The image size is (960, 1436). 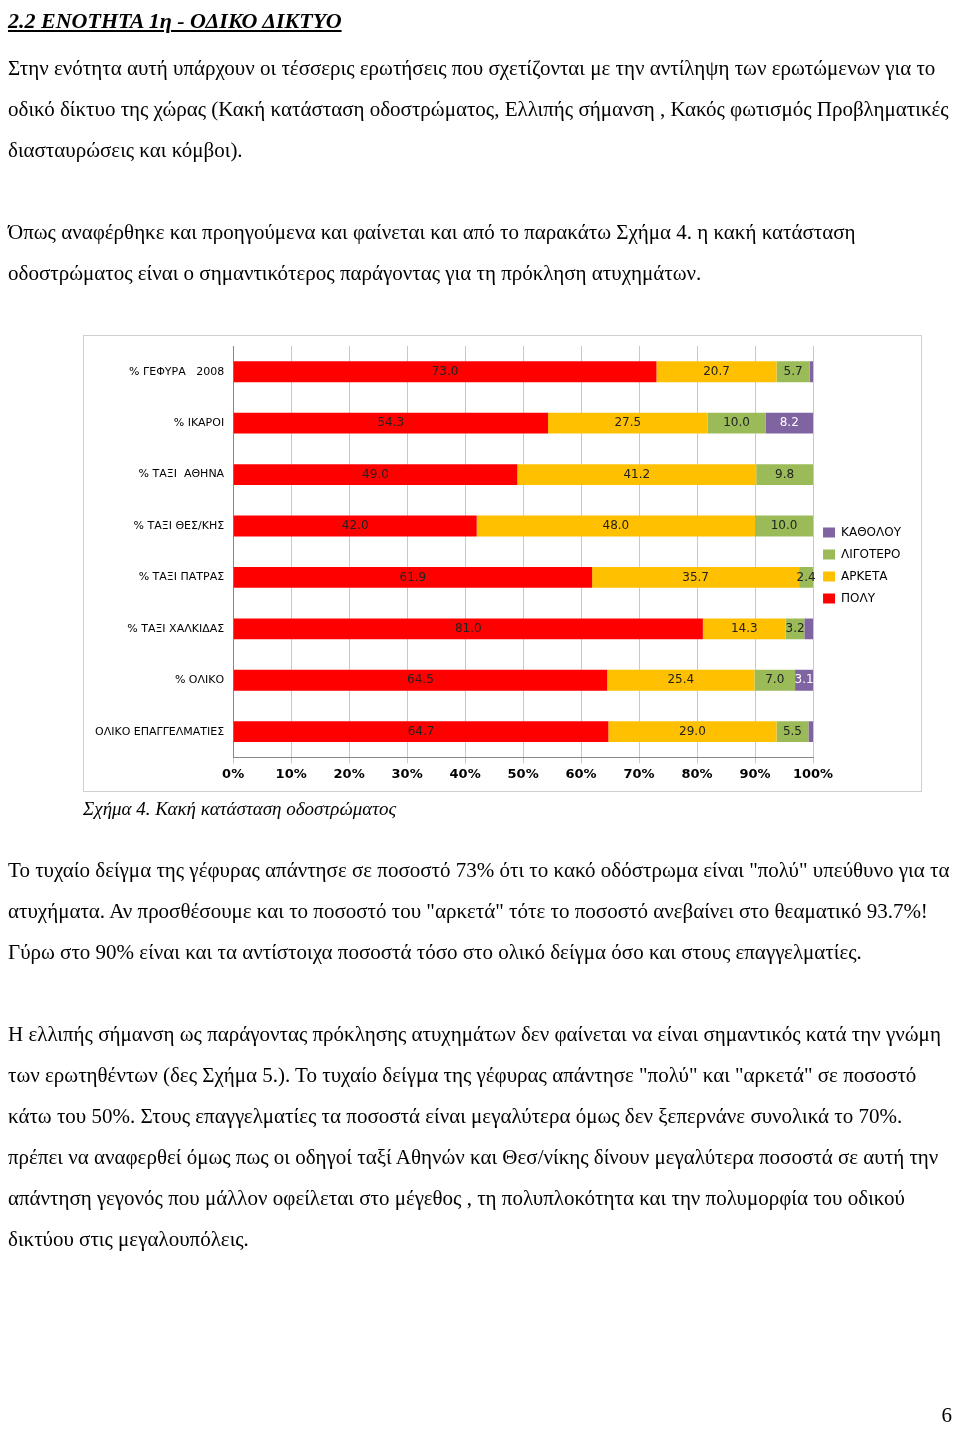 What do you see at coordinates (581, 773) in the screenshot?
I see `x-tick-label: 60%` at bounding box center [581, 773].